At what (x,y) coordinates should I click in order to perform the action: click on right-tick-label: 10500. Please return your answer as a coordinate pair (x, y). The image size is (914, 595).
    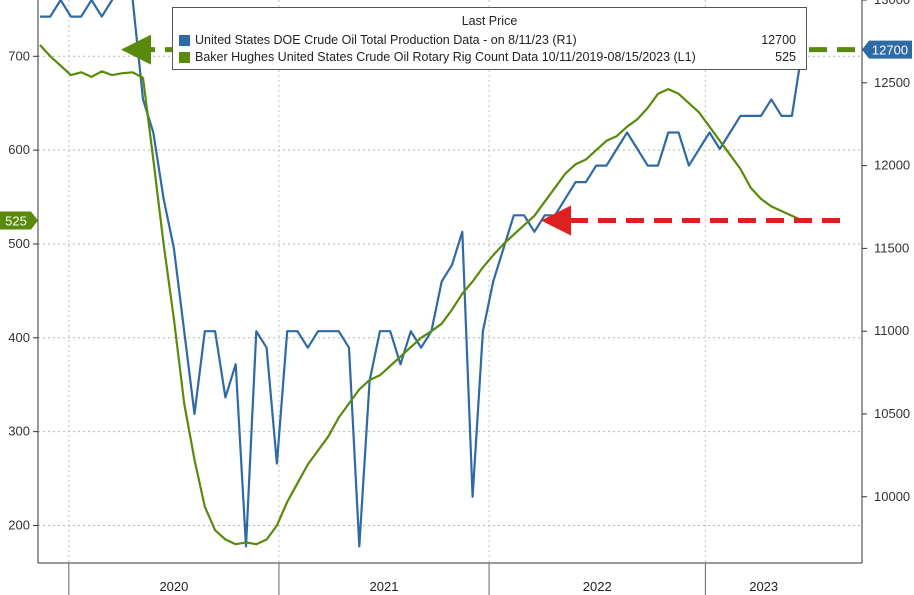
    Looking at the image, I should click on (892, 413).